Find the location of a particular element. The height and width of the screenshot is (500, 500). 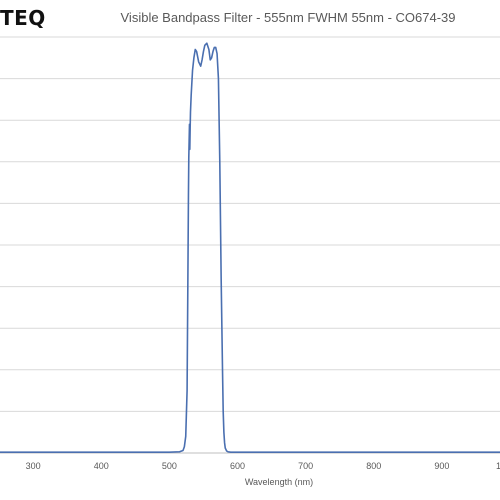

x-tick-label-right-edge: 1 is located at coordinates (498, 466).